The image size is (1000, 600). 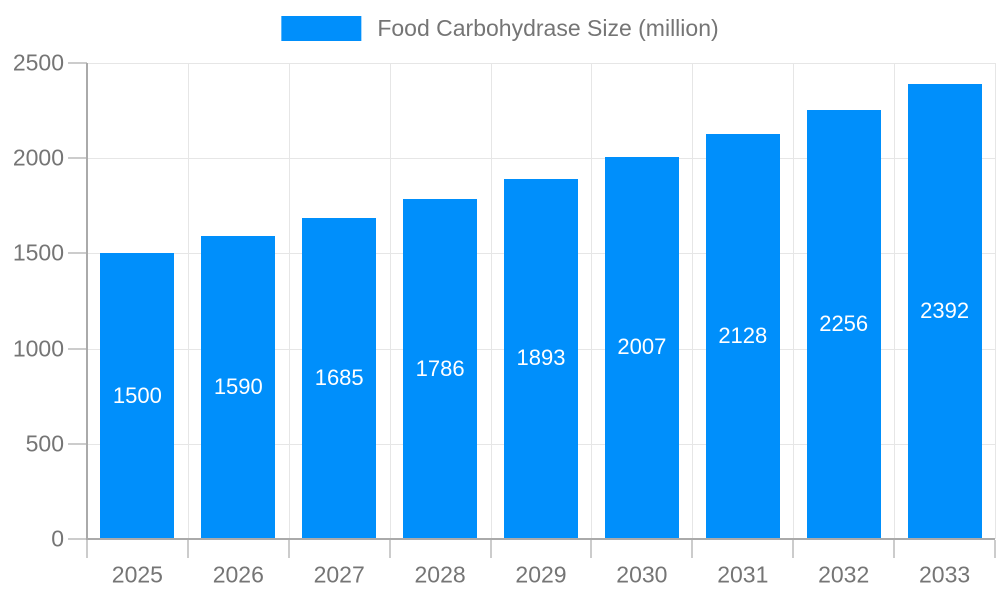 What do you see at coordinates (44, 443) in the screenshot?
I see `y-axis-tick-label: 500` at bounding box center [44, 443].